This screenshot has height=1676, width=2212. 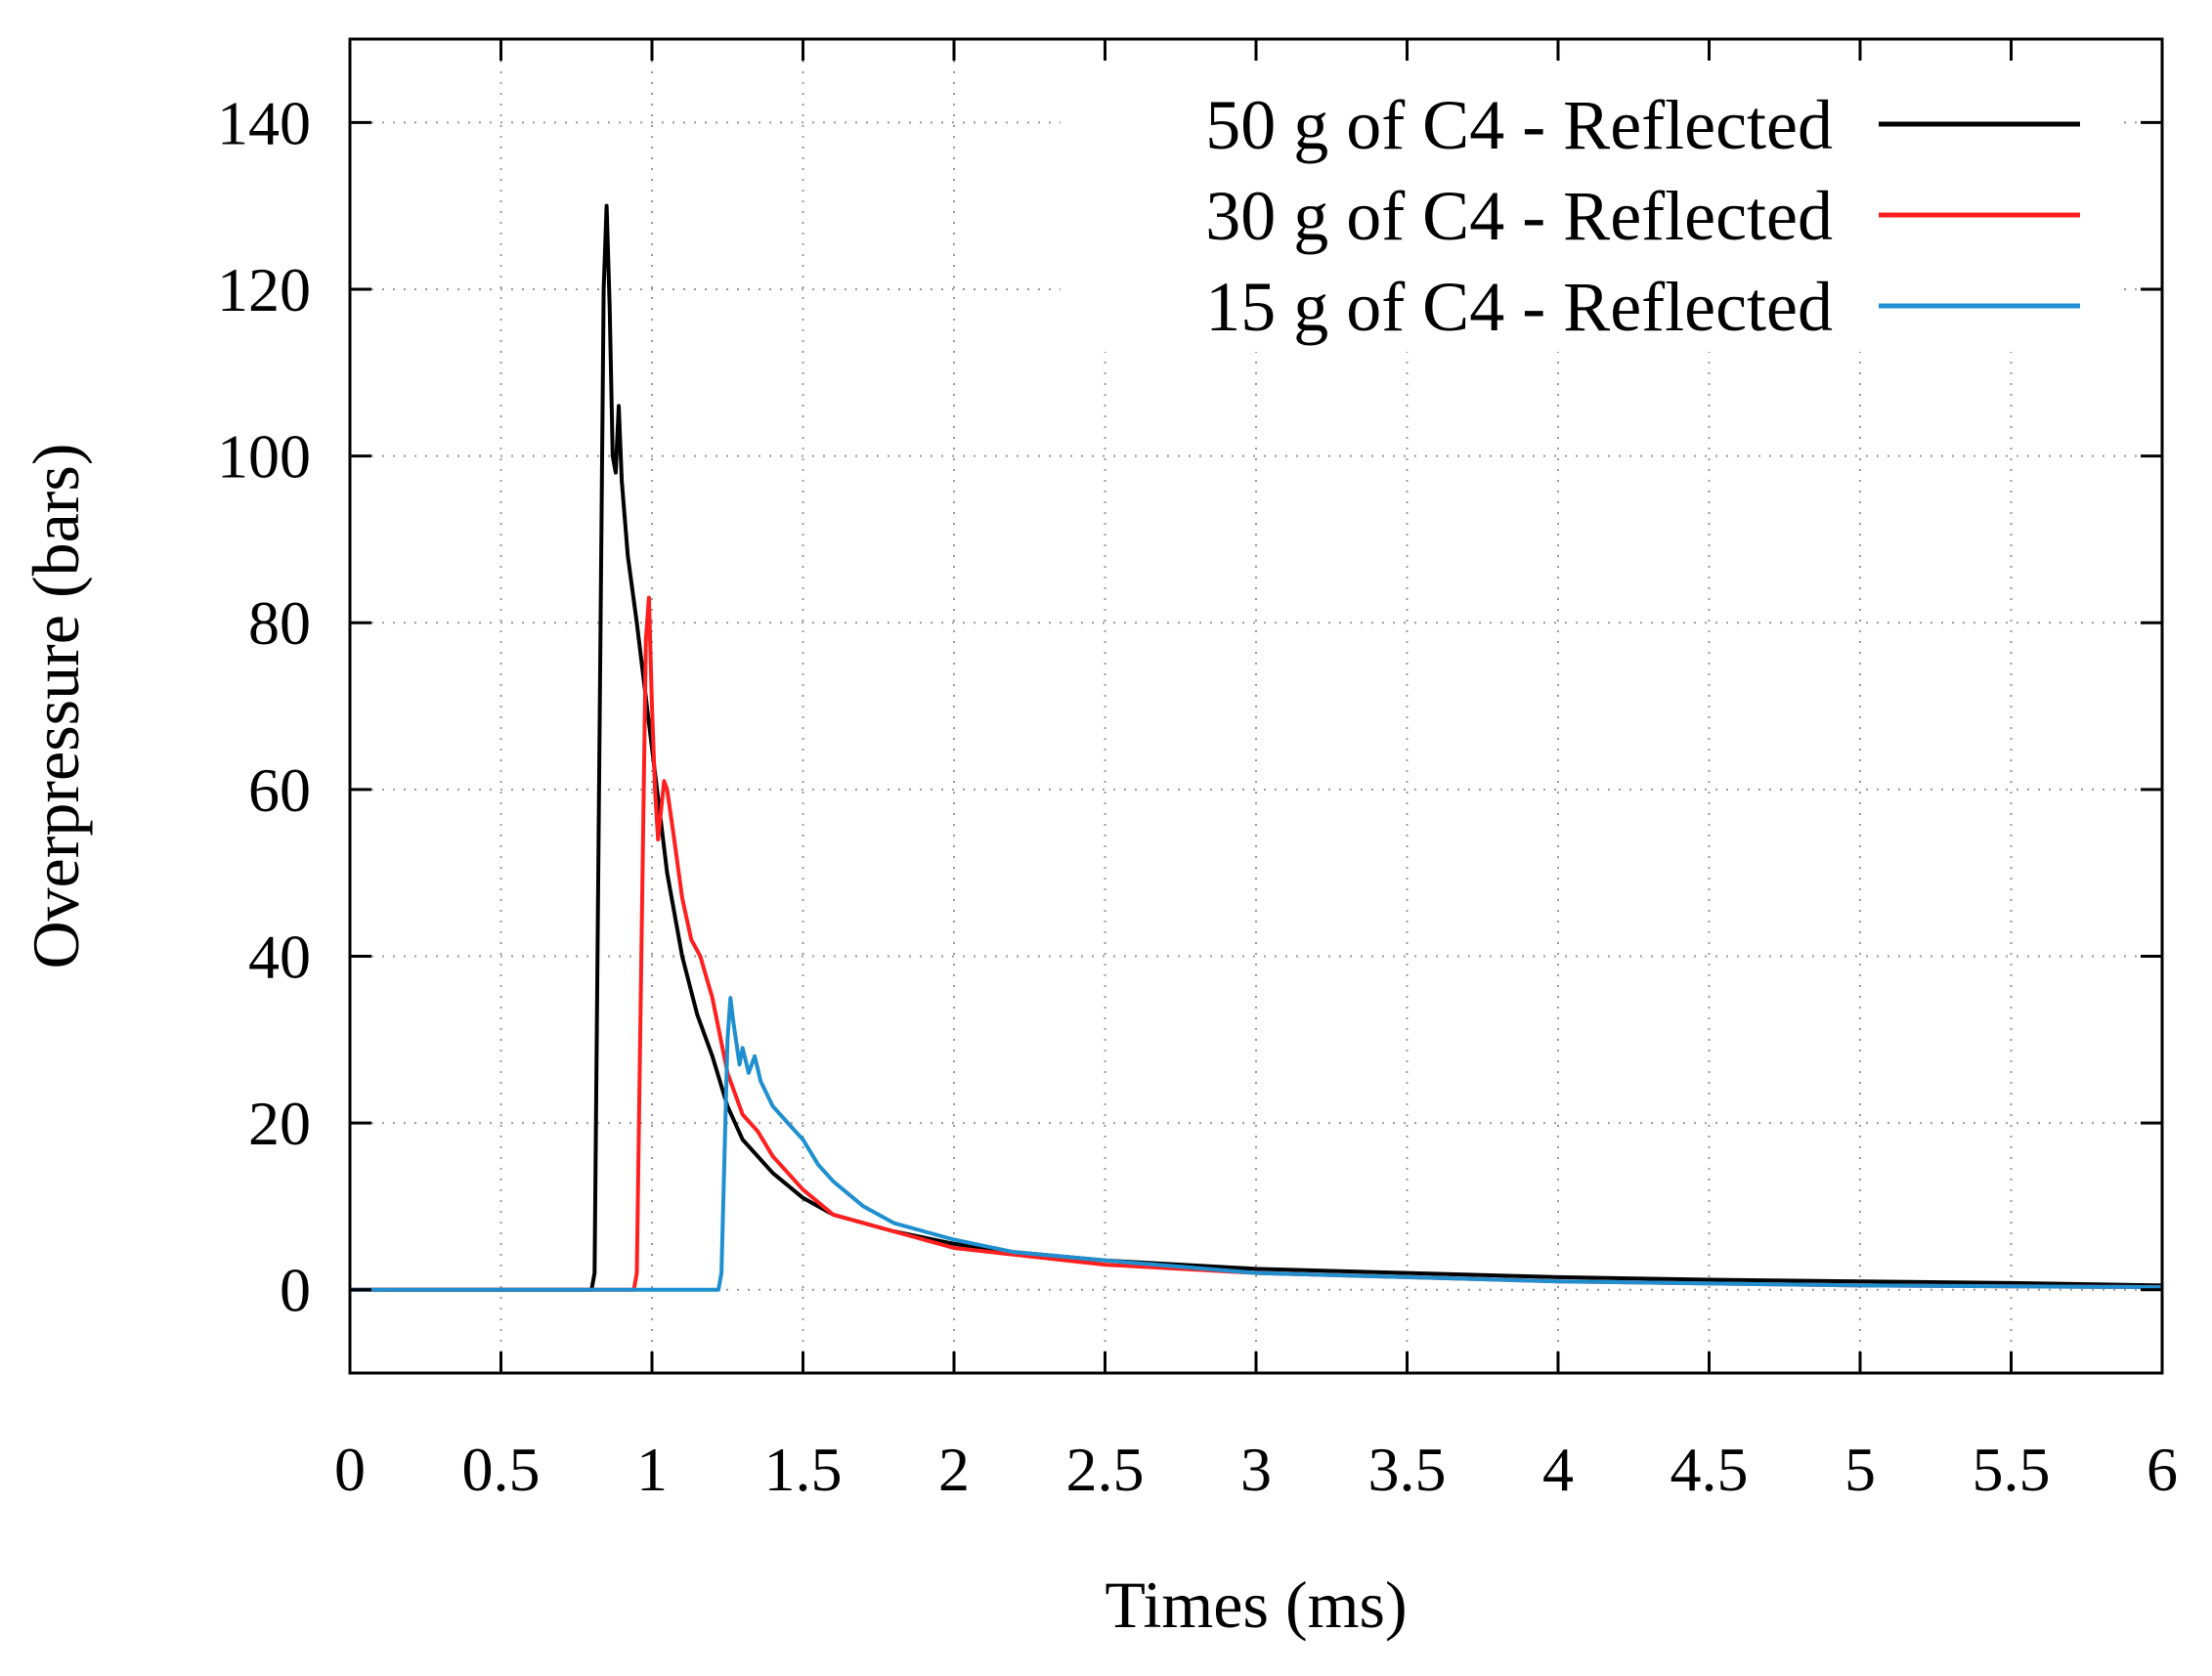 I want to click on x-tick-label: 4, so click(x=1558, y=1469).